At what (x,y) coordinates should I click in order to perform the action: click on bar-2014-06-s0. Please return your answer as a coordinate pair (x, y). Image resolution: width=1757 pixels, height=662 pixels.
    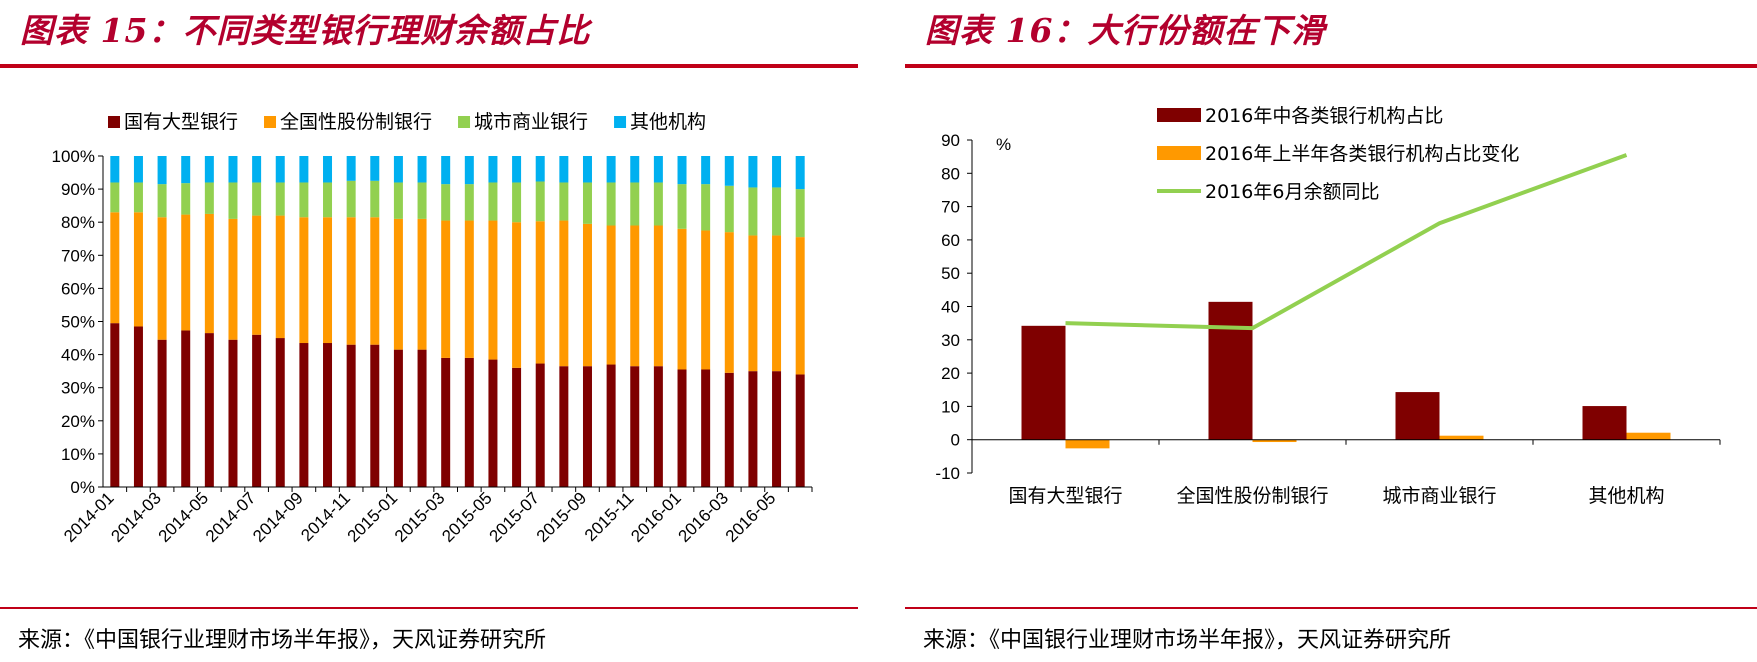
    Looking at the image, I should click on (233, 413).